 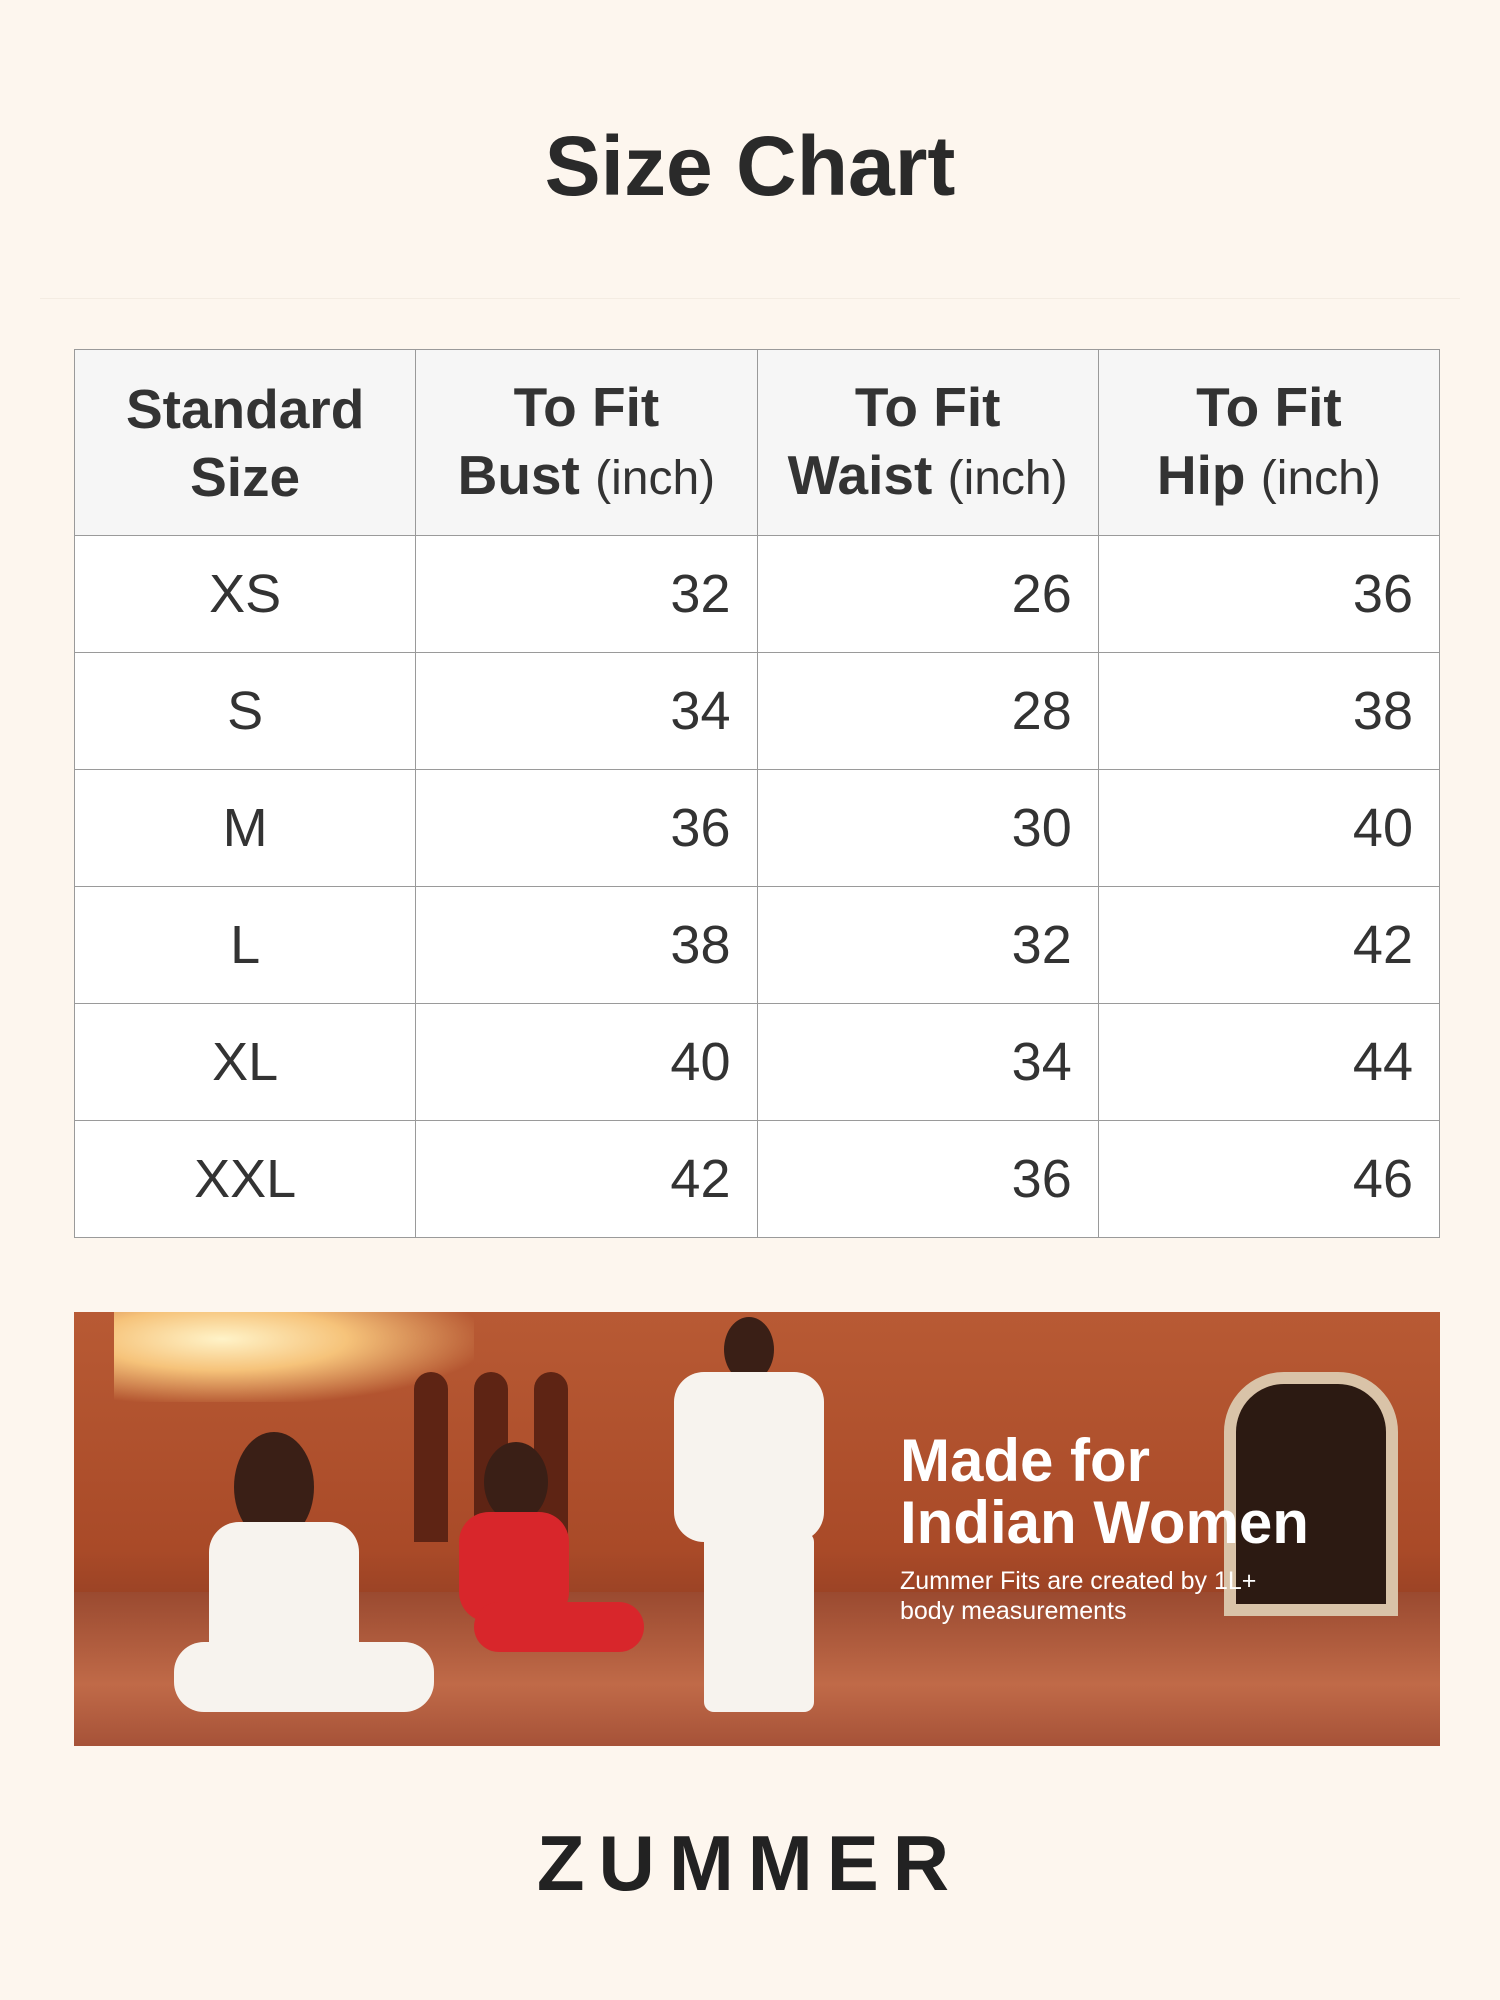 I want to click on header-bust: To Fit Bust (inch), so click(x=586, y=442).